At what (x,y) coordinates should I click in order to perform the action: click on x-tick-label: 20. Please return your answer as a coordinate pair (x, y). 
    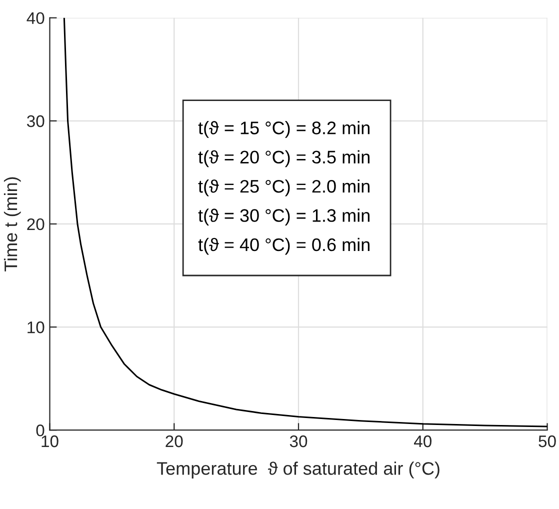
    Looking at the image, I should click on (174, 441).